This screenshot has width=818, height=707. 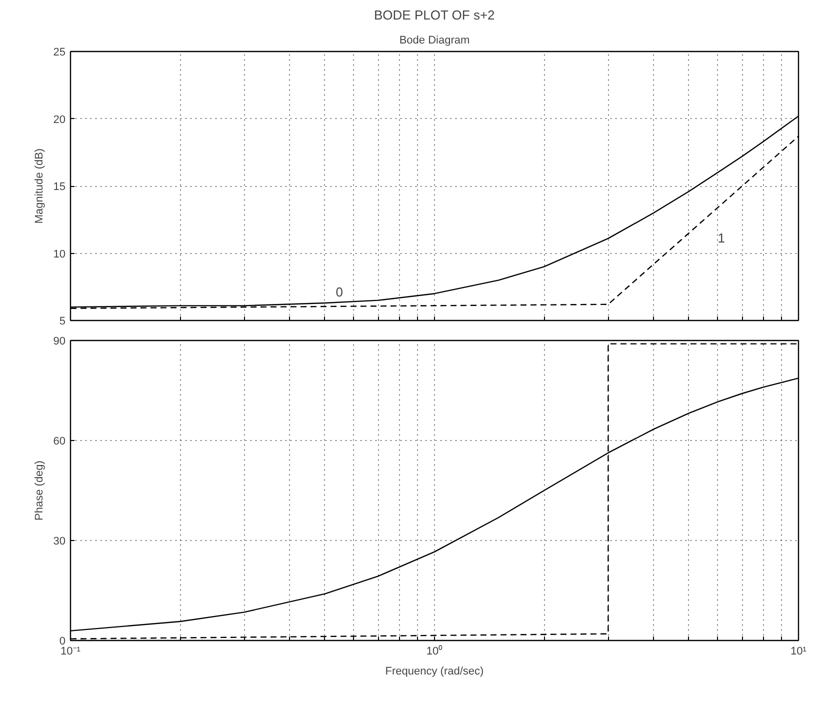 I want to click on x-tick-label: 10⁻¹, so click(x=70, y=652).